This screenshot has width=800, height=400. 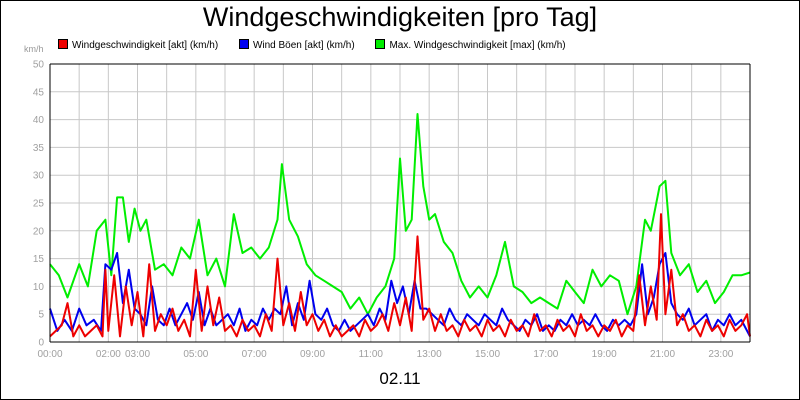 What do you see at coordinates (39, 204) in the screenshot?
I see `y-tick-label: 25` at bounding box center [39, 204].